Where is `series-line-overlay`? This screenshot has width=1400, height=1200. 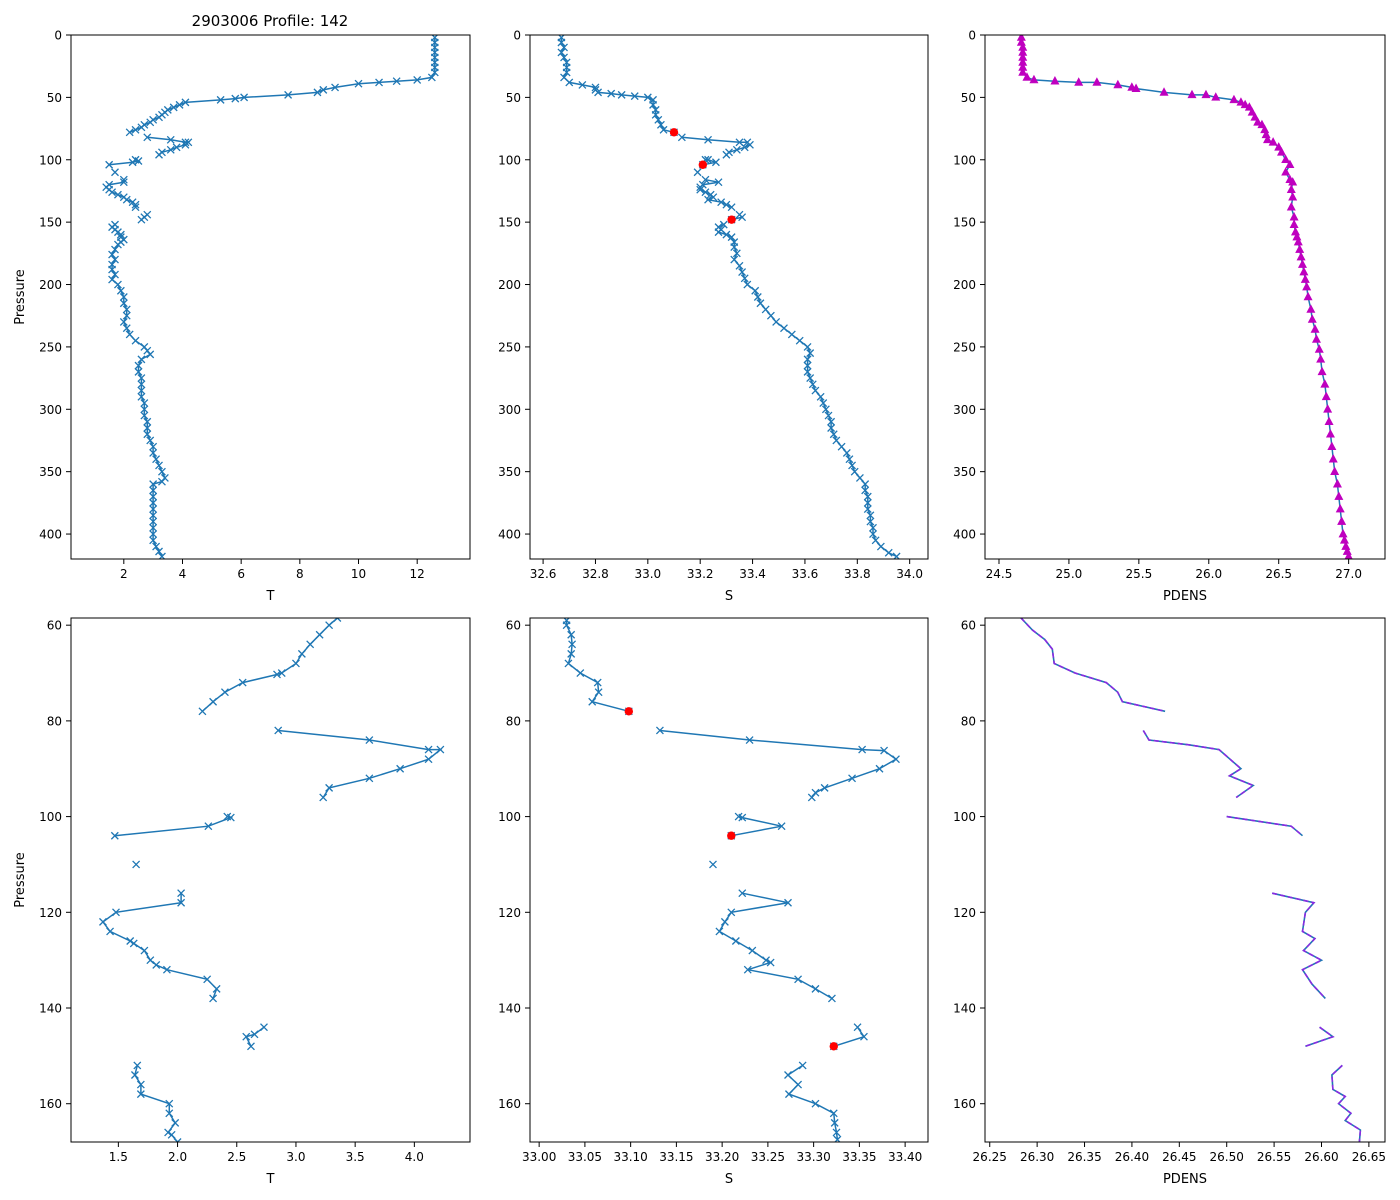 series-line-overlay is located at coordinates (1320, 1037).